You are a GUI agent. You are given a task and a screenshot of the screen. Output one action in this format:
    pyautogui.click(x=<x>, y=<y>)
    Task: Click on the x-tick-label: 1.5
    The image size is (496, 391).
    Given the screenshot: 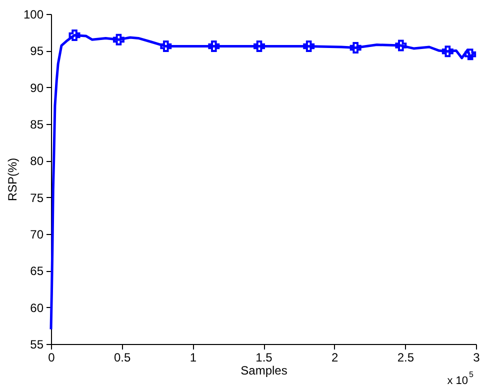 What is the action you would take?
    pyautogui.click(x=264, y=357)
    